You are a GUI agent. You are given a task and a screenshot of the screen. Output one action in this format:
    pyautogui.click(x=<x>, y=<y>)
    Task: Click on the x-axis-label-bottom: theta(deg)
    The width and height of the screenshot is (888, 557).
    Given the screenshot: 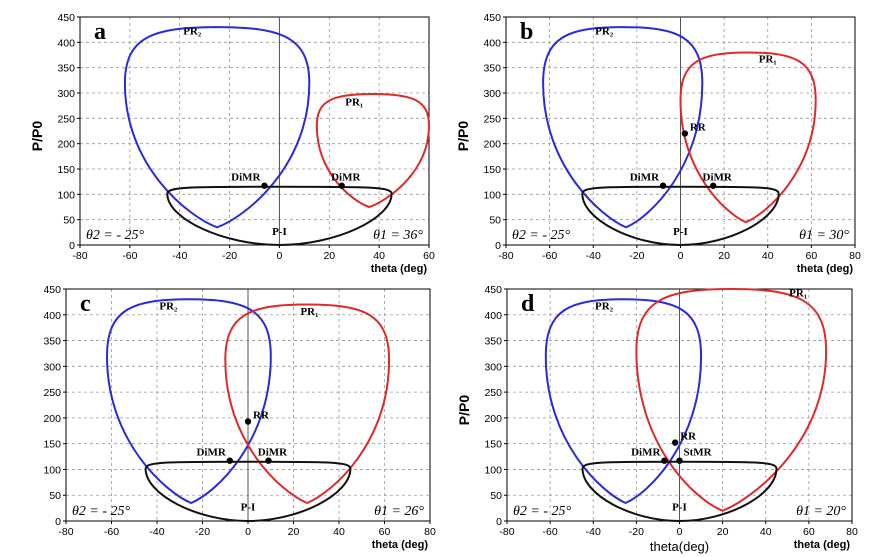 What is the action you would take?
    pyautogui.click(x=679, y=546)
    